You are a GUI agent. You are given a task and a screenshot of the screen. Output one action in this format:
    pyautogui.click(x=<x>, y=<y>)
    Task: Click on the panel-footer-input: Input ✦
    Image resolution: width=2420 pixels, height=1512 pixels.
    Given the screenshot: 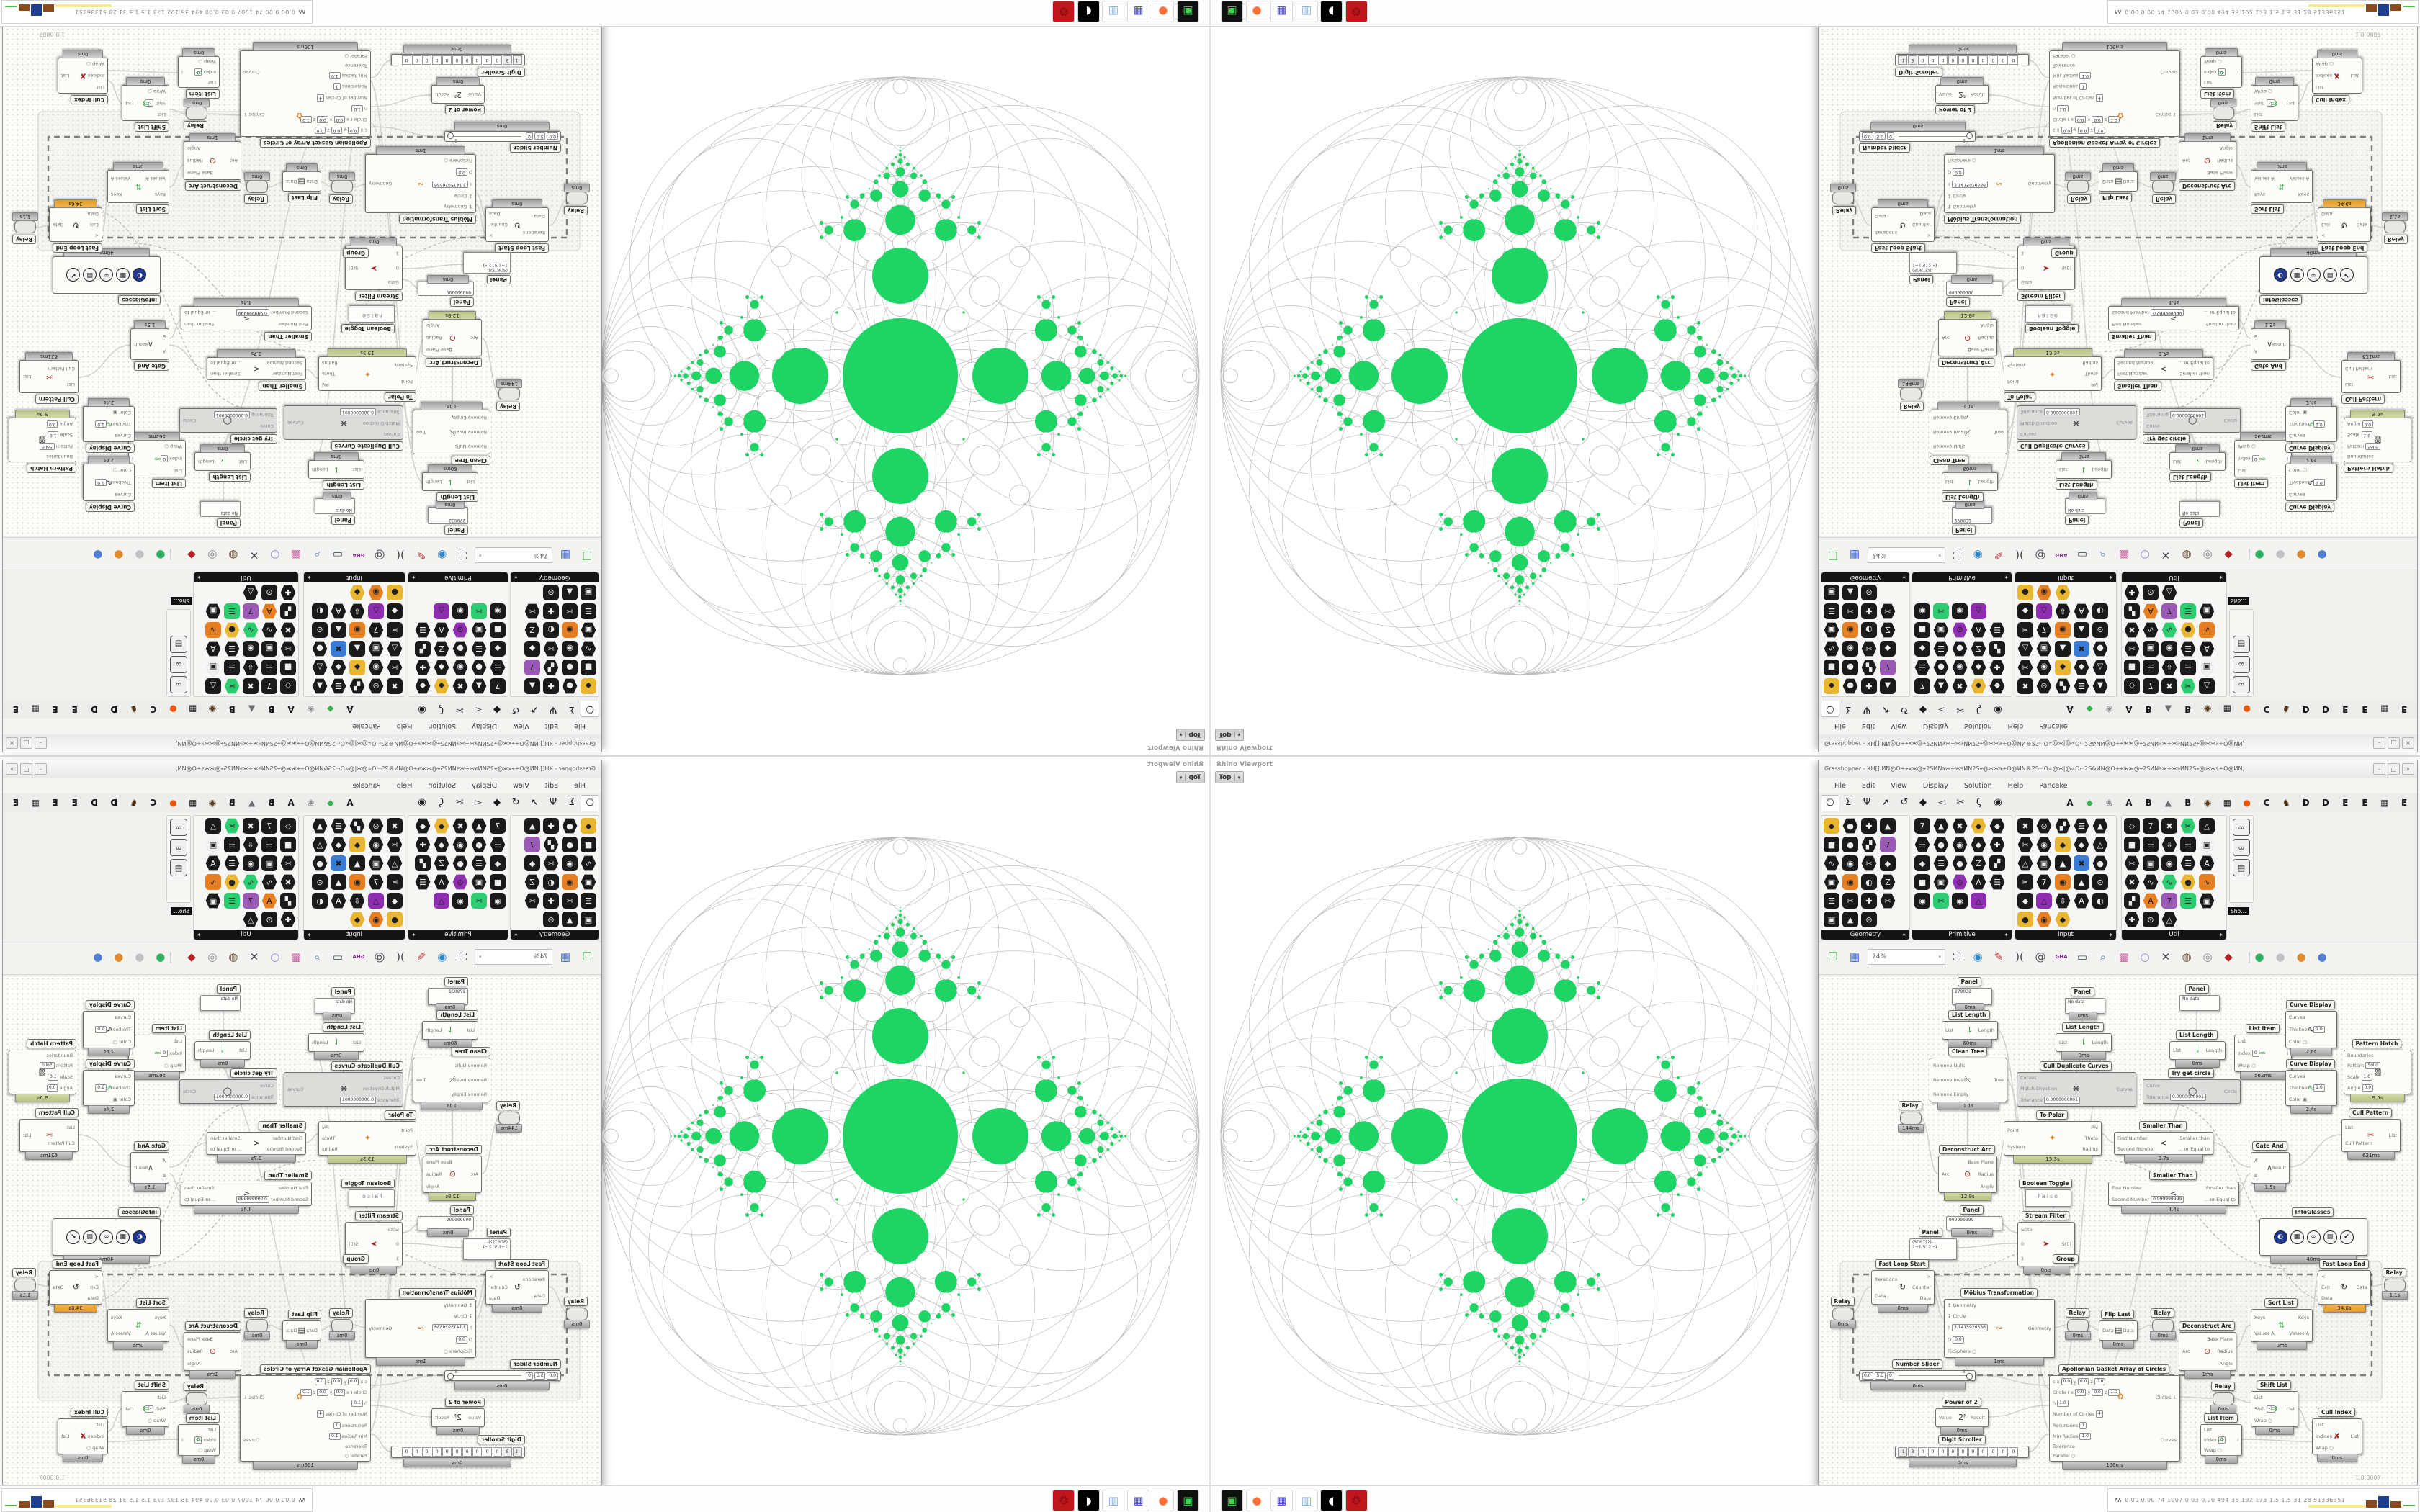 What is the action you would take?
    pyautogui.click(x=2065, y=577)
    